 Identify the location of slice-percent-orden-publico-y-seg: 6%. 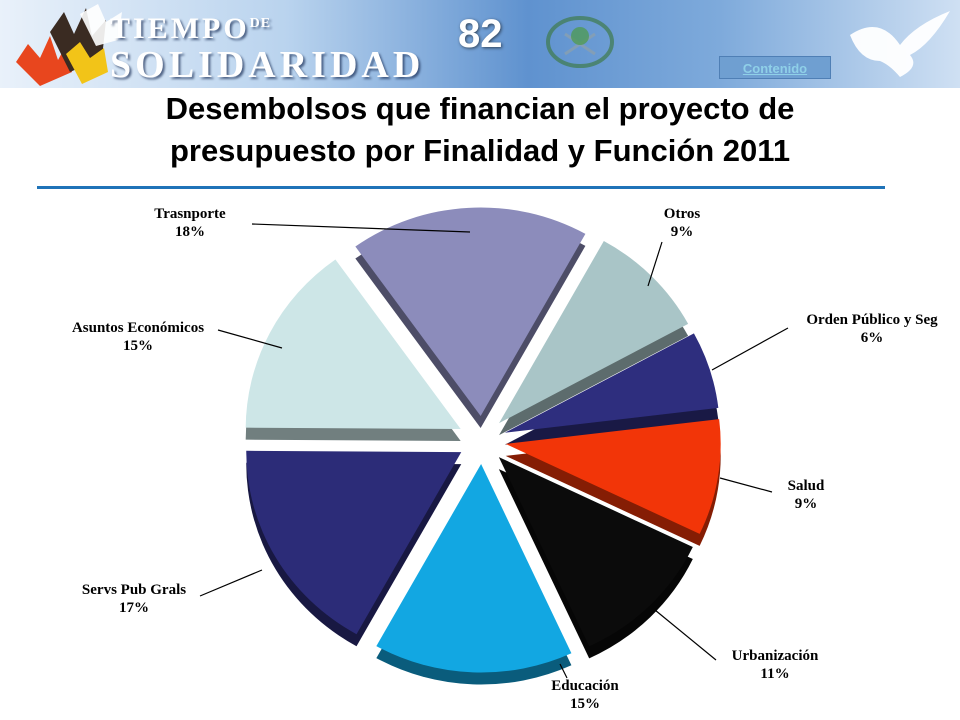
(872, 338).